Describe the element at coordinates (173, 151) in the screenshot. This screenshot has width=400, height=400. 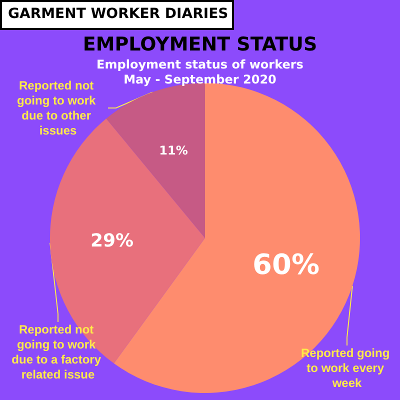
I see `data-label: 11%` at that location.